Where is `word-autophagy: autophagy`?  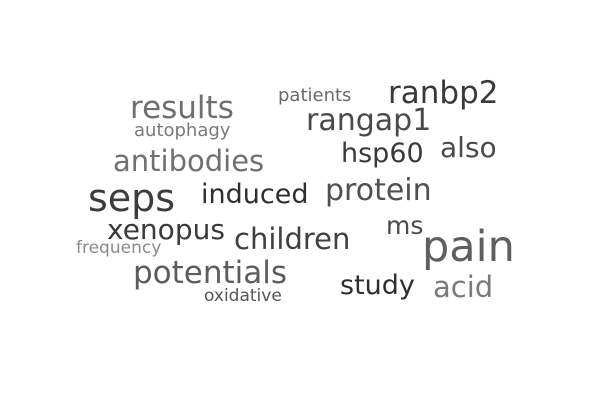 word-autophagy: autophagy is located at coordinates (182, 130).